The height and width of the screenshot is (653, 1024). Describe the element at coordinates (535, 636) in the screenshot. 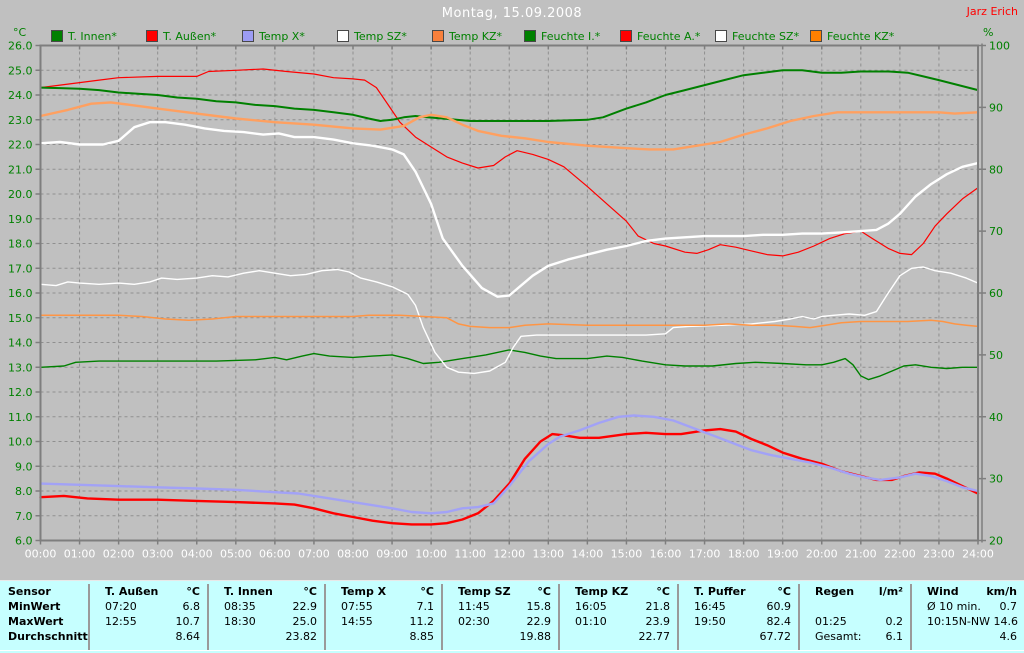

I see `cell-value: 19.88` at that location.